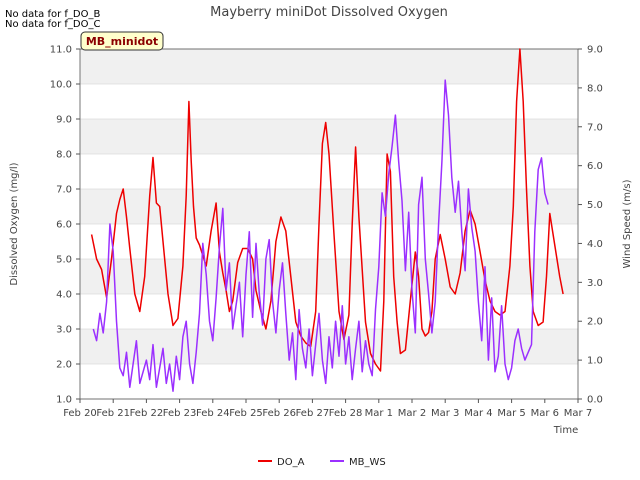  I want to click on site-badge: MB_minidot, so click(122, 41).